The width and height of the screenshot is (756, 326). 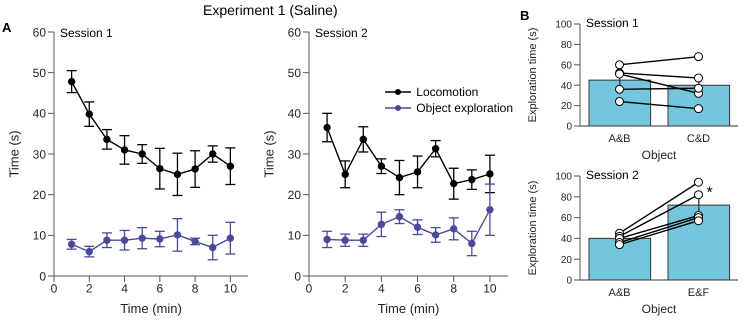 What do you see at coordinates (698, 138) in the screenshot?
I see `x-tick-label: C&D` at bounding box center [698, 138].